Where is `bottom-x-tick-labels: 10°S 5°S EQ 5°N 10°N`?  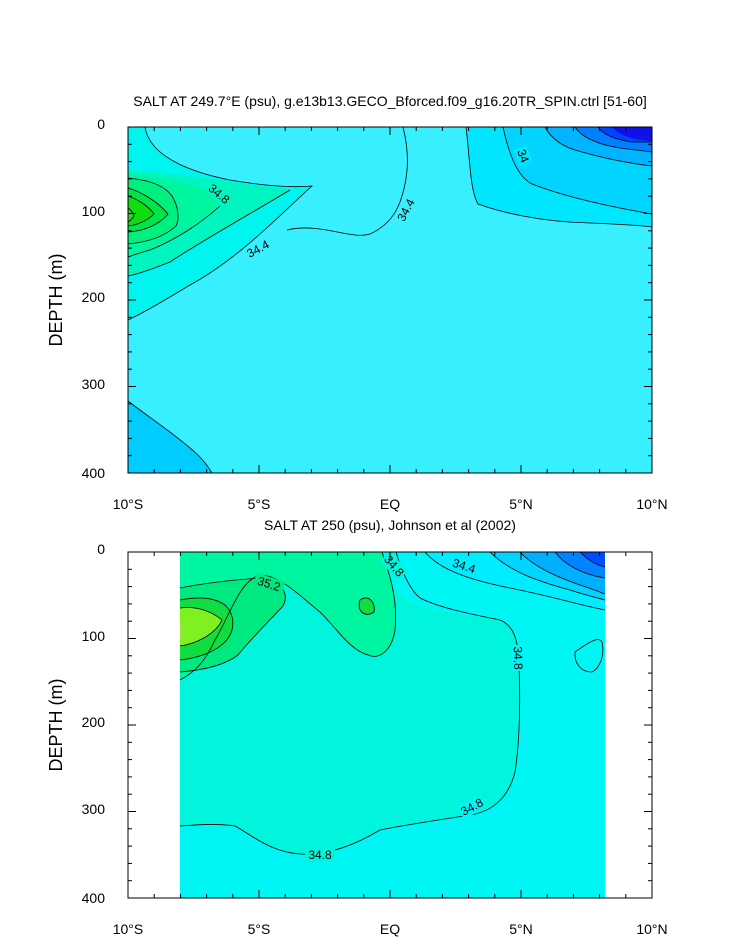
bottom-x-tick-labels: 10°S 5°S EQ 5°N 10°N is located at coordinates (390, 929).